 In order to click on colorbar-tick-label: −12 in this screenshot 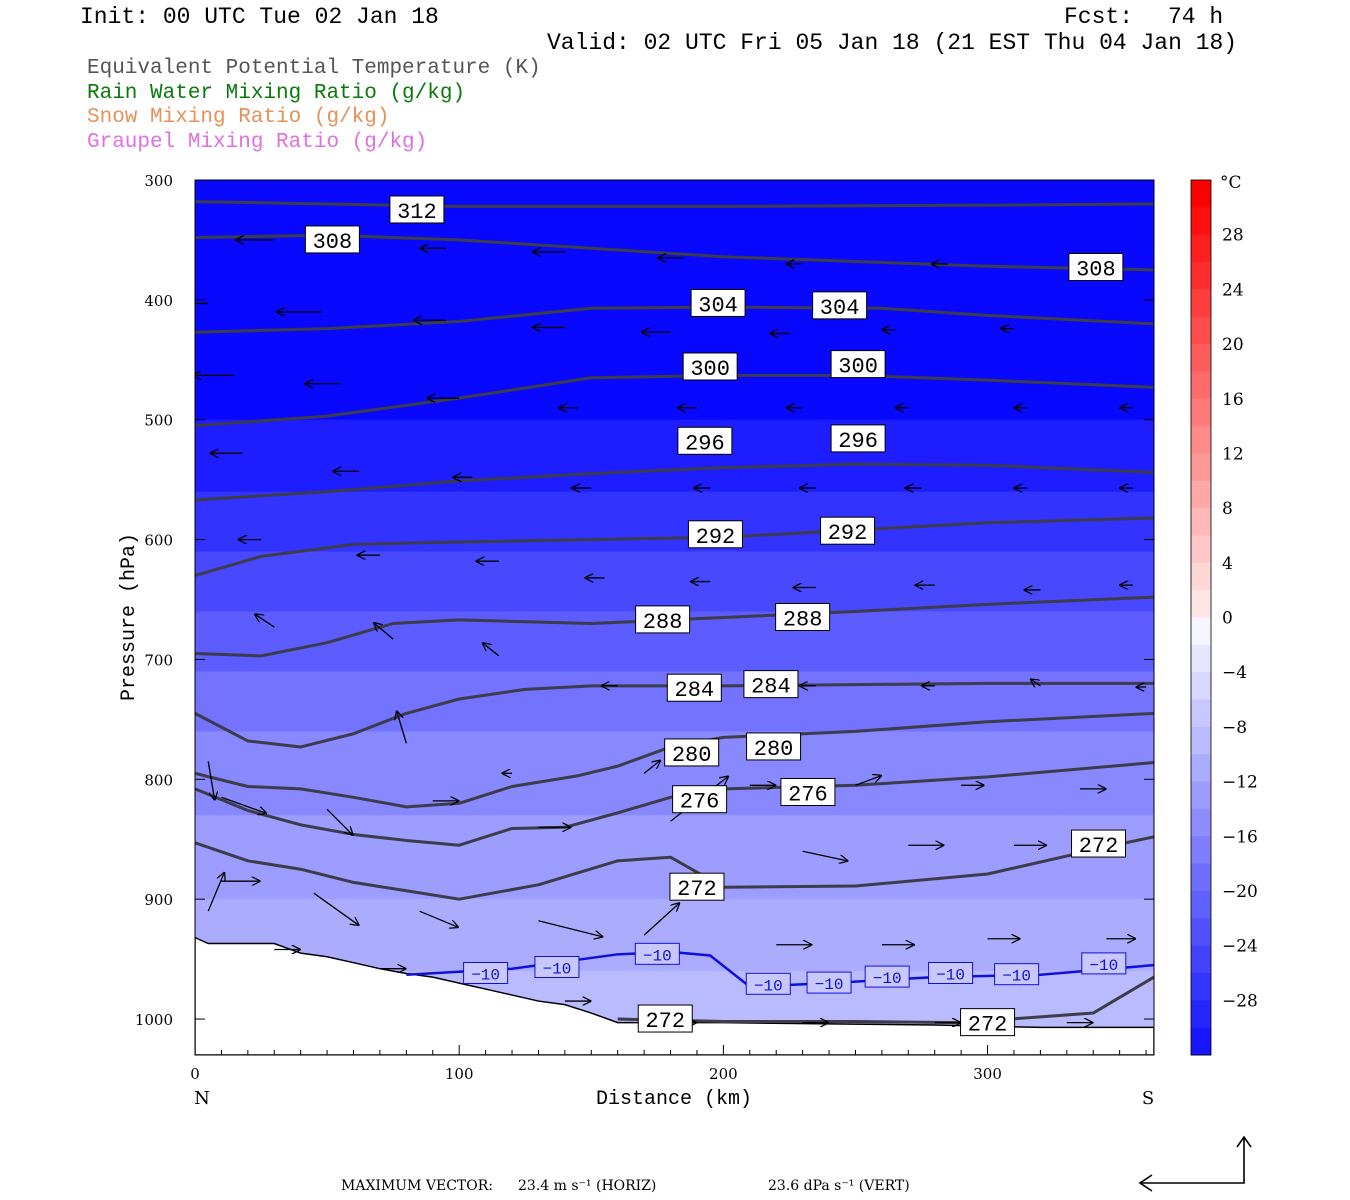, I will do `click(1240, 783)`.